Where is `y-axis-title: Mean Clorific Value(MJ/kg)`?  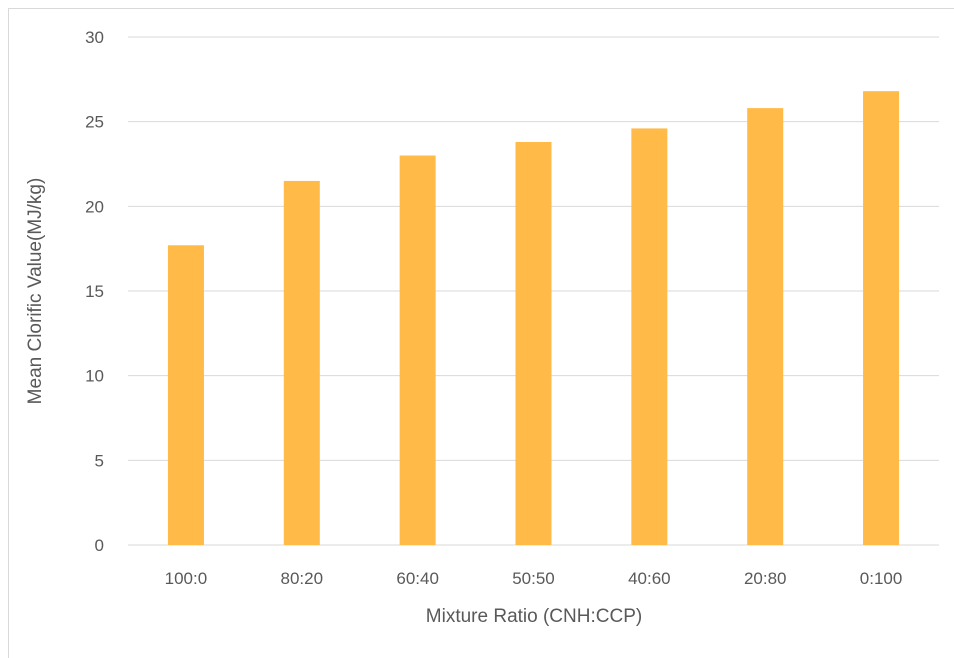 y-axis-title: Mean Clorific Value(MJ/kg) is located at coordinates (35, 291).